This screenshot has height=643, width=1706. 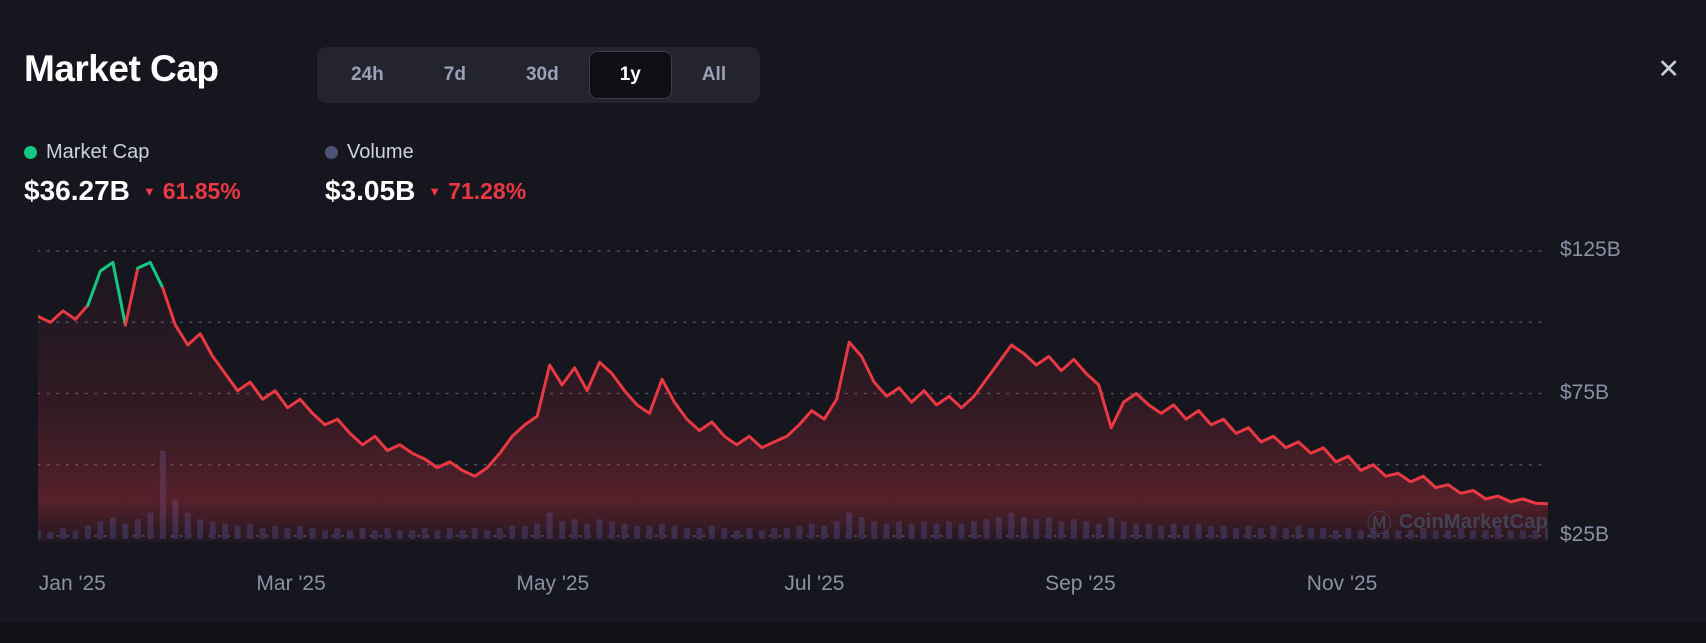 What do you see at coordinates (77, 190) in the screenshot?
I see `market-cap-value: $36.27B` at bounding box center [77, 190].